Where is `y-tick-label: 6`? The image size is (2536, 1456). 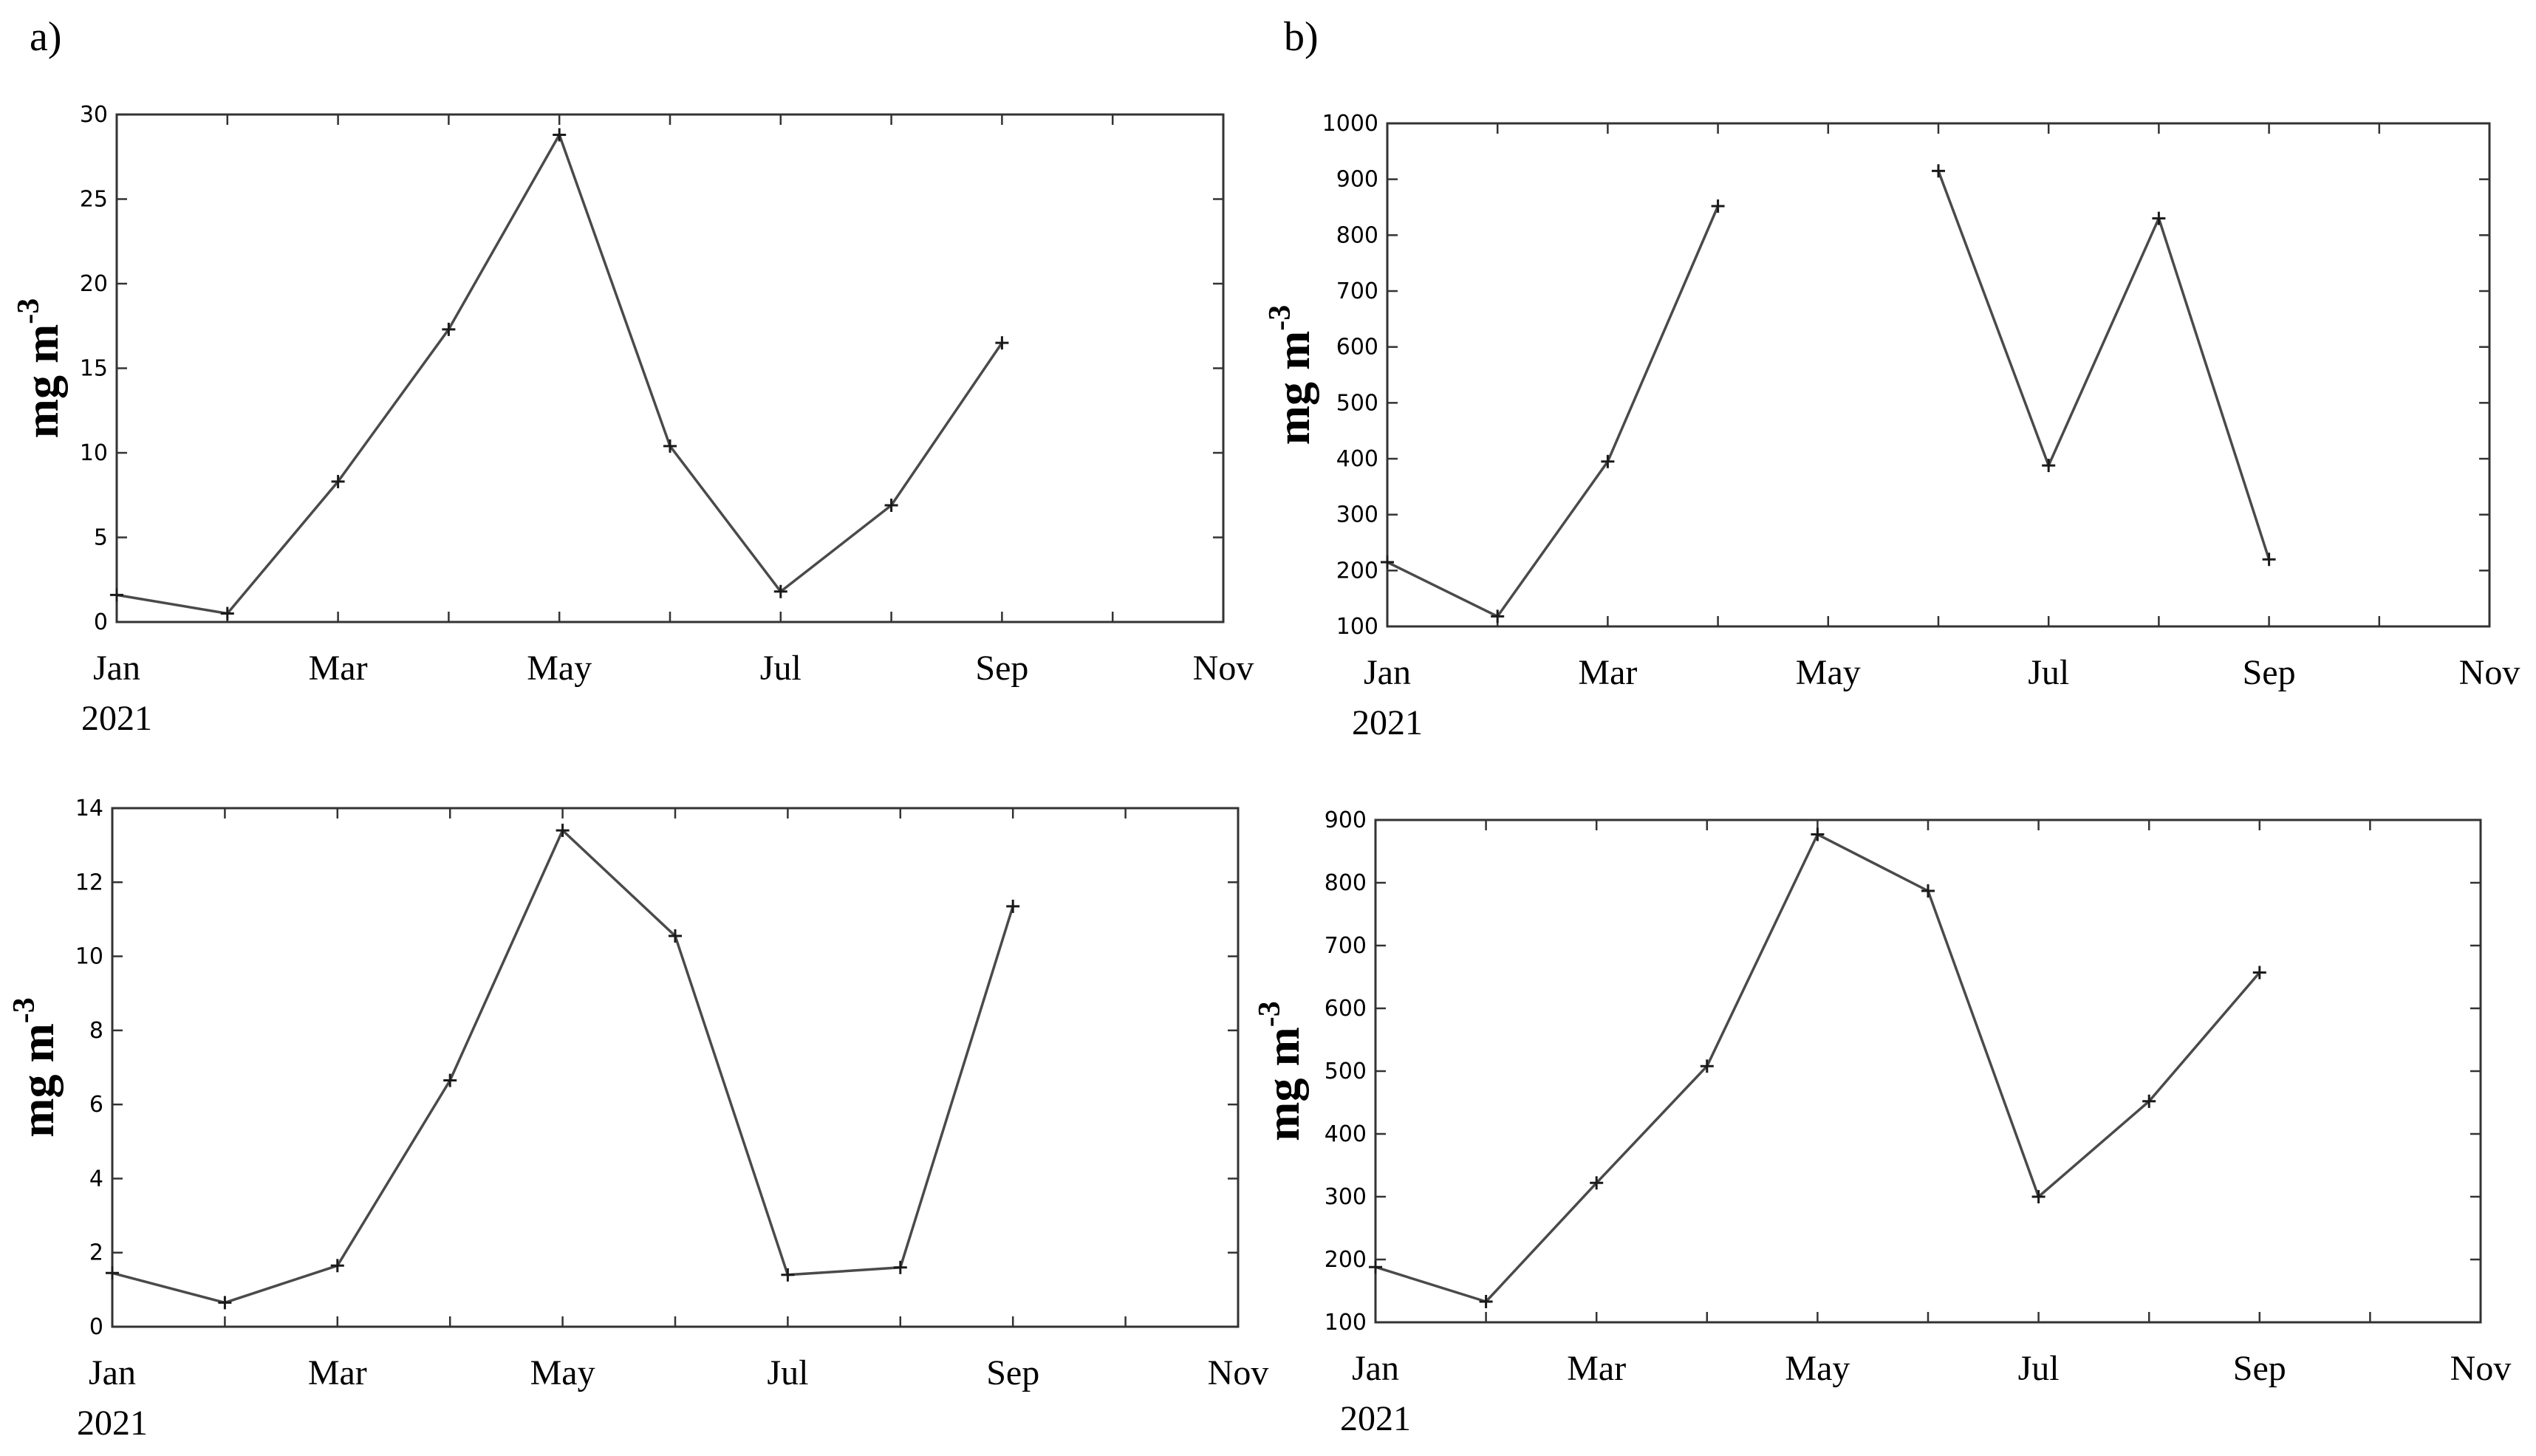
y-tick-label: 6 is located at coordinates (96, 1105).